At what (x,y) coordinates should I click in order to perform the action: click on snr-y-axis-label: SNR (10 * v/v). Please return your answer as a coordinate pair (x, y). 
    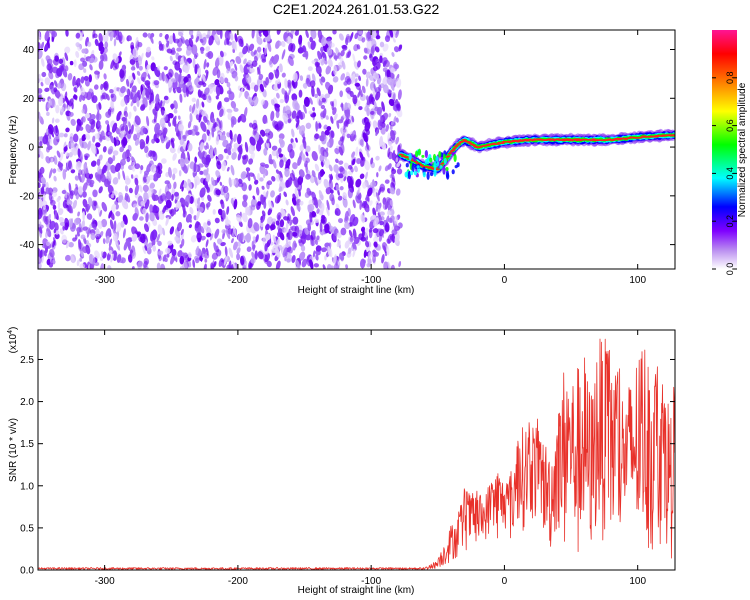
    Looking at the image, I should click on (13, 450).